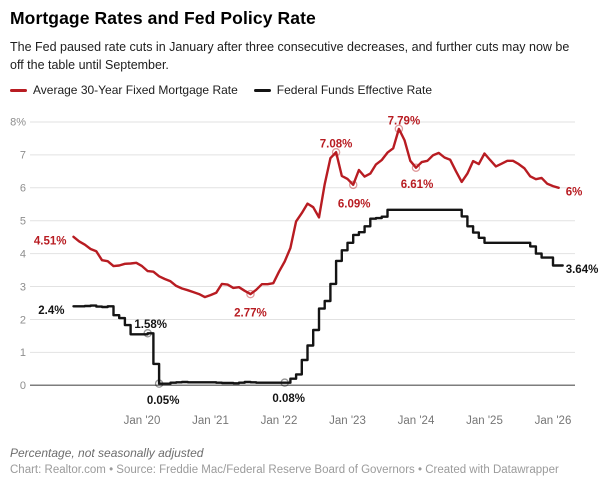 This screenshot has height=480, width=606. What do you see at coordinates (135, 90) in the screenshot?
I see `legend-label-mortgage: Average 30-Year Fixed Mortgage Rate` at bounding box center [135, 90].